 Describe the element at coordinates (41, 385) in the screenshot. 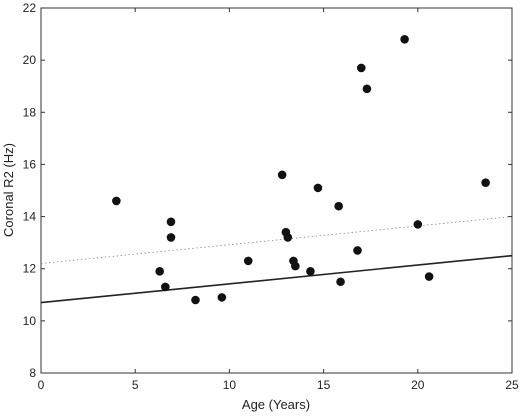

I see `x-tick-label: 0` at that location.